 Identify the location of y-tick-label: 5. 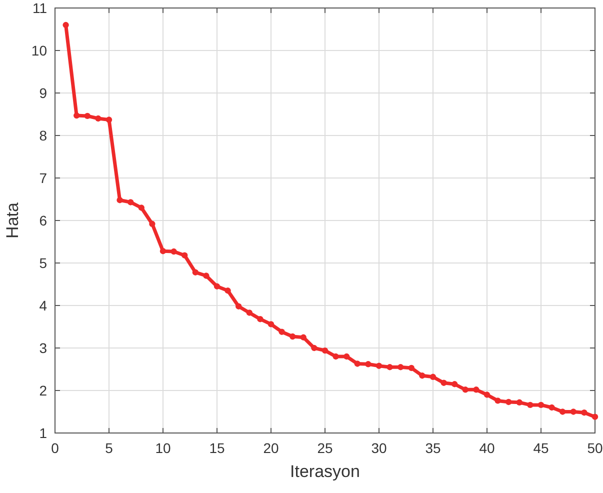
(43, 262).